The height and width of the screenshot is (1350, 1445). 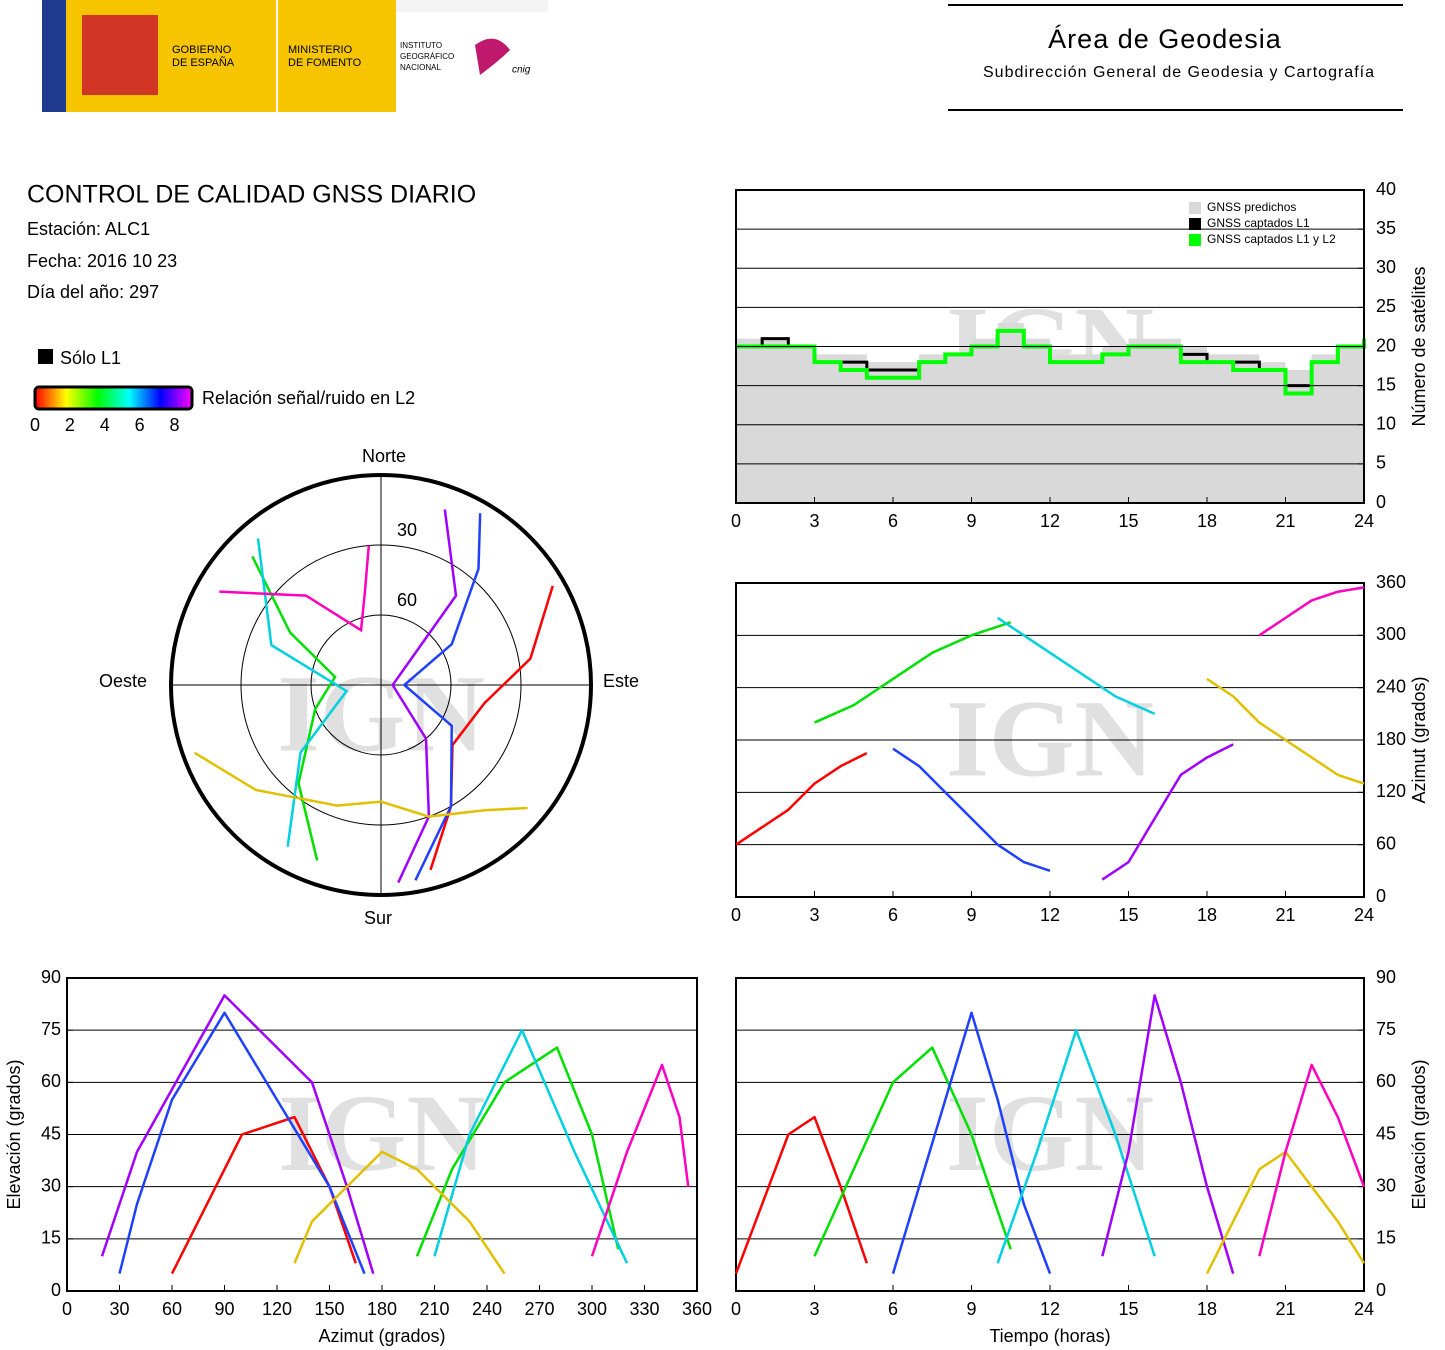 I want to click on y-tick-label: 5, so click(x=1381, y=463).